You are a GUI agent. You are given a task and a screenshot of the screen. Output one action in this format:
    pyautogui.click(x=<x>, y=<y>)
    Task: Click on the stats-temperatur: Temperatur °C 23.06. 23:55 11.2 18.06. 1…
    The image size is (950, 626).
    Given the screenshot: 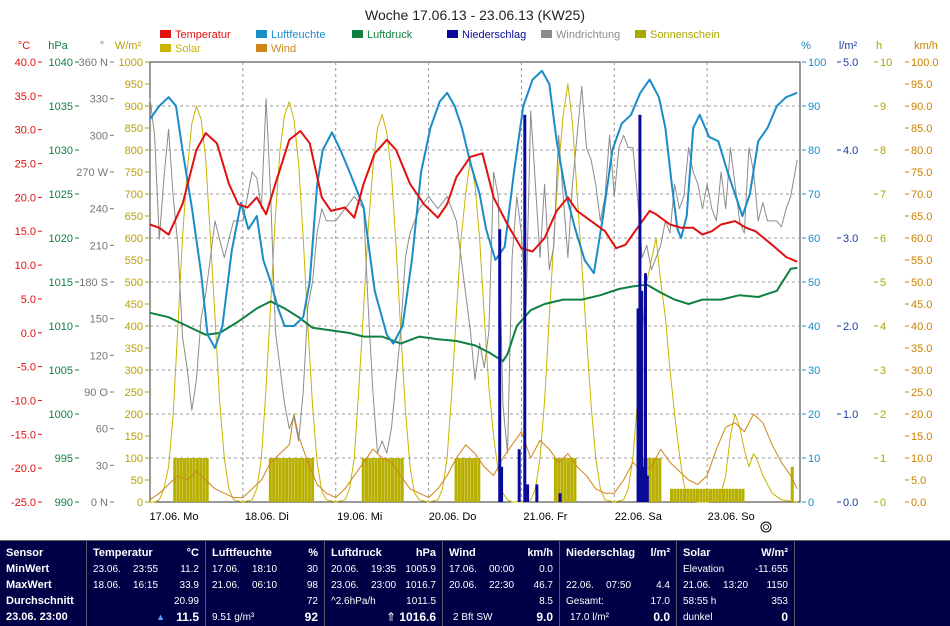 What is the action you would take?
    pyautogui.click(x=146, y=583)
    